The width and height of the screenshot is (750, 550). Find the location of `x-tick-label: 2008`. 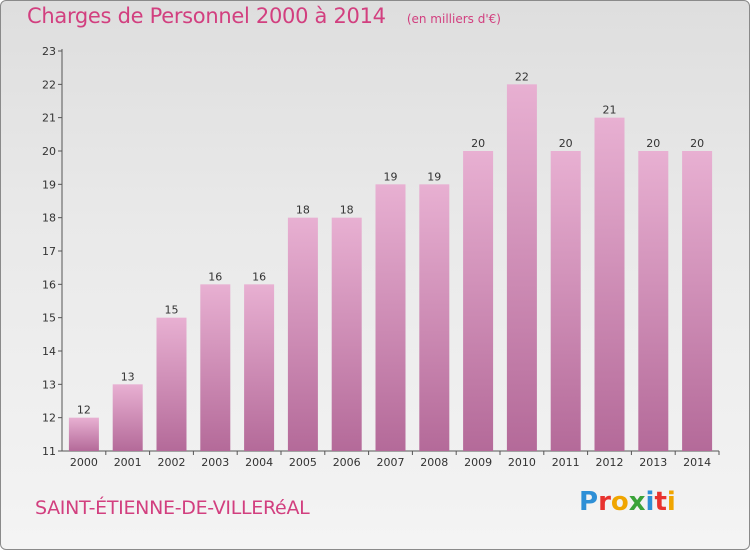

x-tick-label: 2008 is located at coordinates (434, 462).